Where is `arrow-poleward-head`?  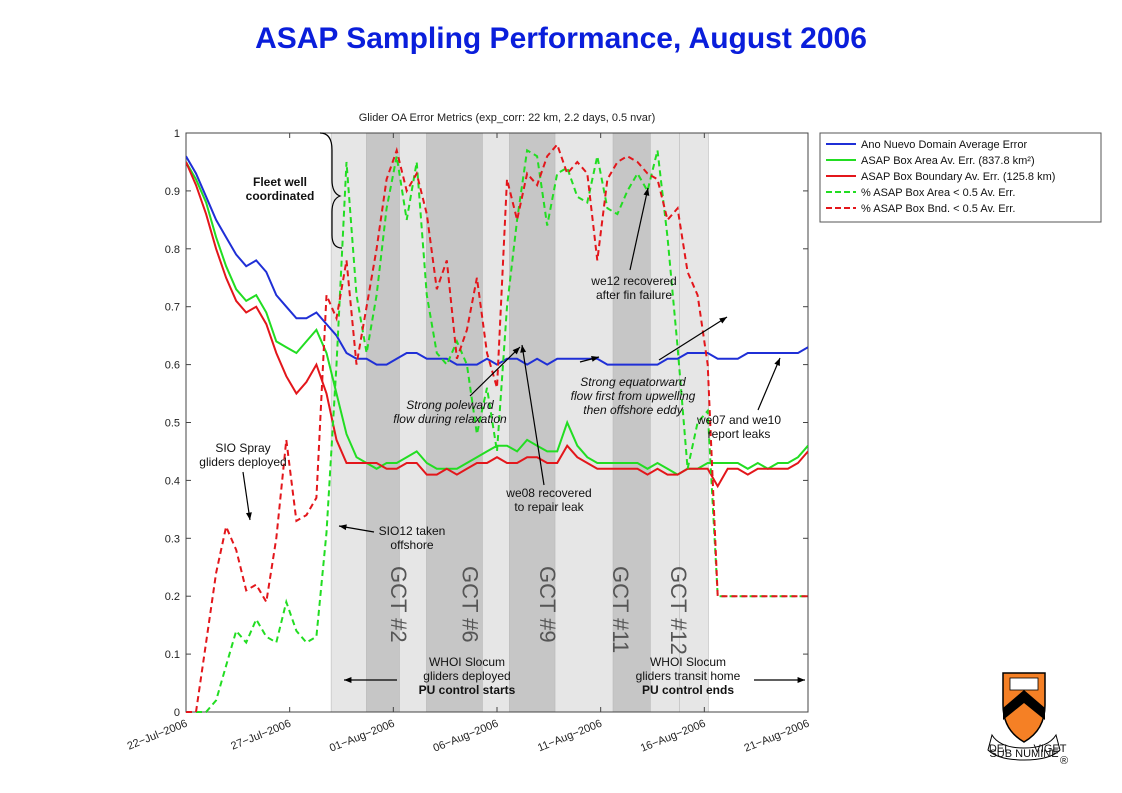 arrow-poleward-head is located at coordinates (516, 351).